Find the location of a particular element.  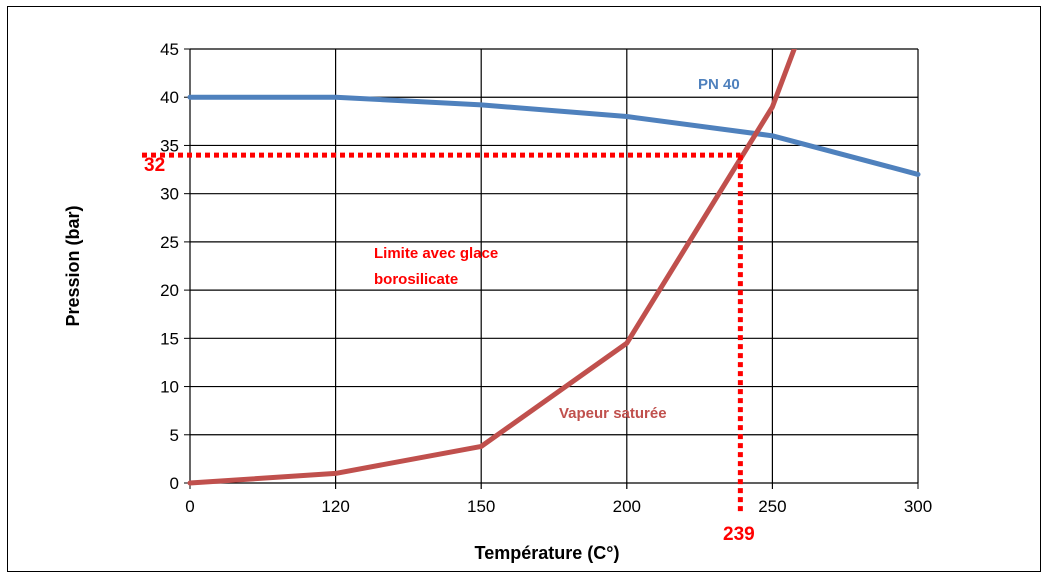

x-tick-labels: 0 120 150 200 250 300 is located at coordinates (558, 506).